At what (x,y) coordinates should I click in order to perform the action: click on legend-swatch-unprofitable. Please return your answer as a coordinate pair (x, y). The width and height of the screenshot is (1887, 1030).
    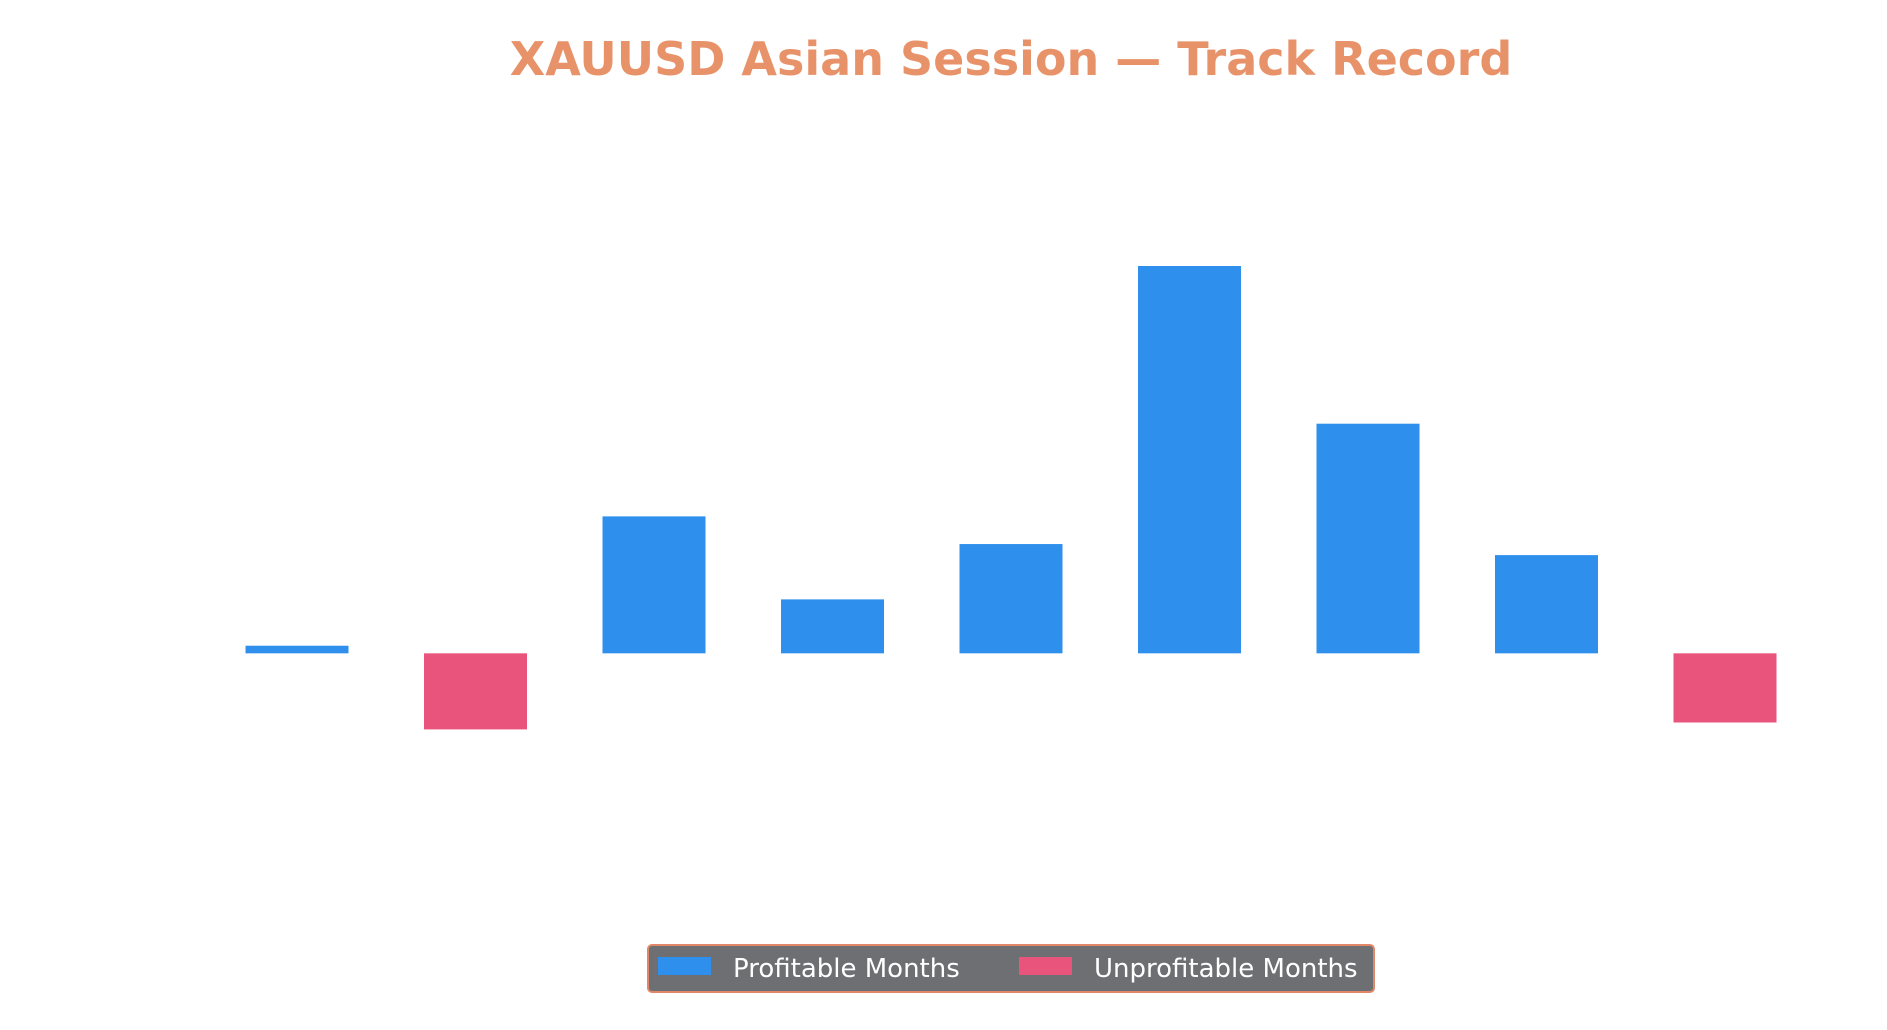
    Looking at the image, I should click on (1045, 966).